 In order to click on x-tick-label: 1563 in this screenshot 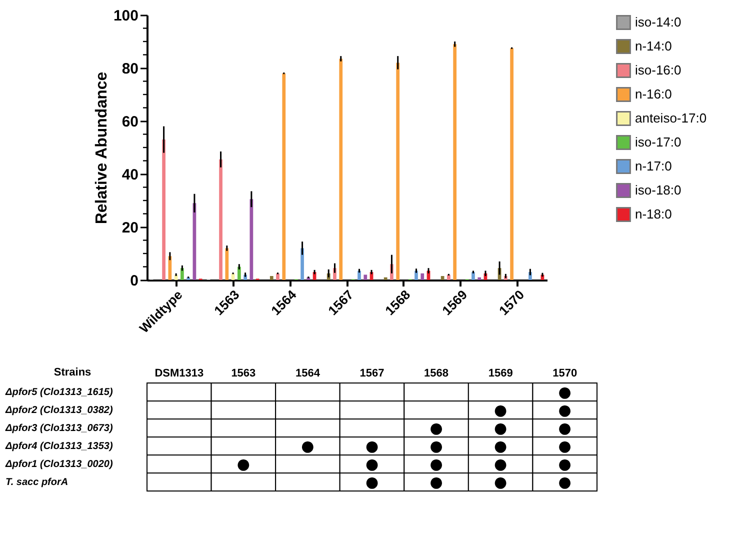, I will do `click(243, 374)`.